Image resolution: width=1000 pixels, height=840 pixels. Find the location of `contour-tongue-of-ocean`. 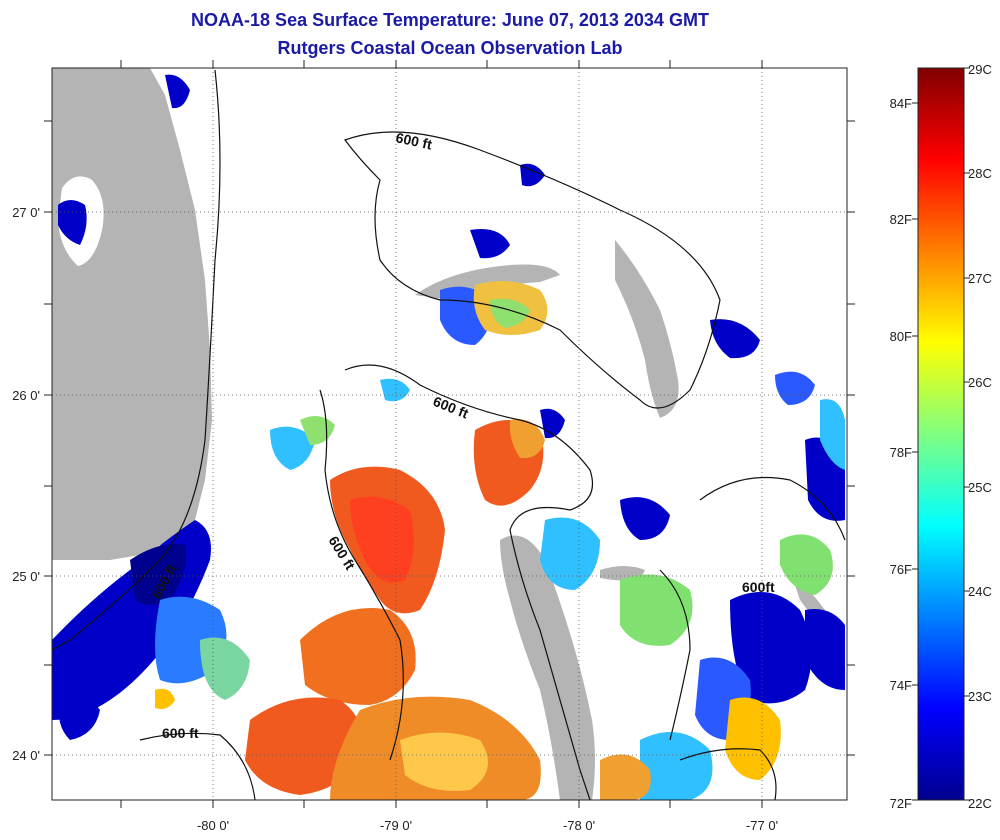

contour-tongue-of-ocean is located at coordinates (675, 655).